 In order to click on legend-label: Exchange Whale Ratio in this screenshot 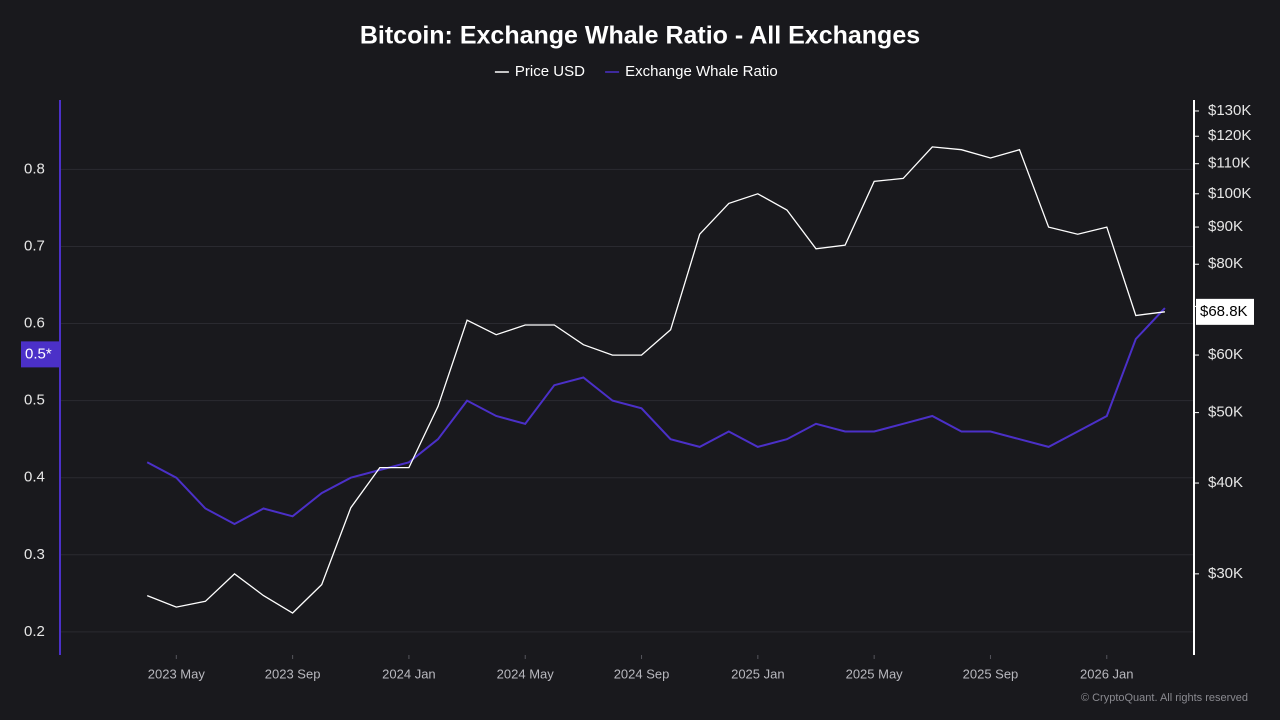, I will do `click(701, 71)`.